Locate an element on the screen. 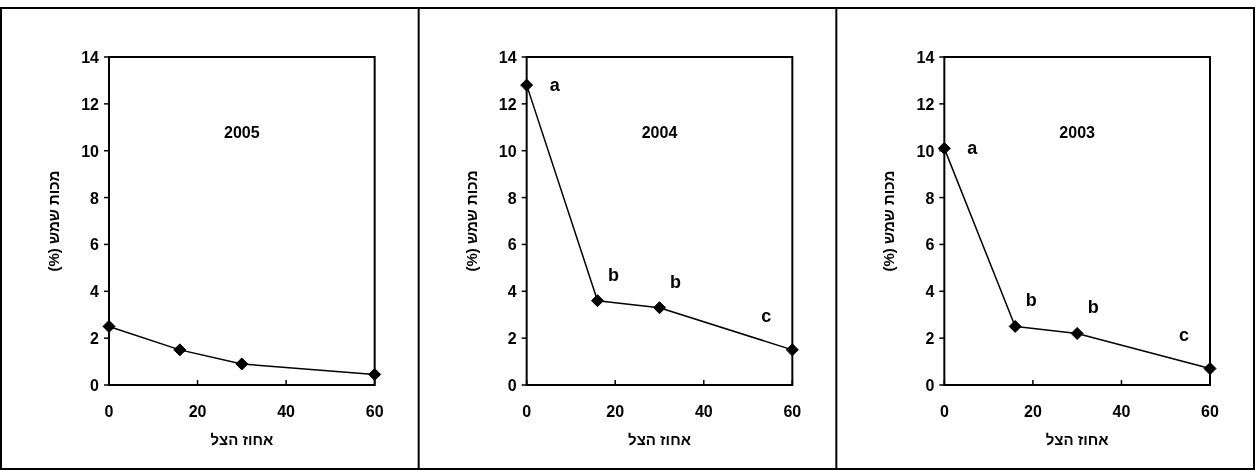 This screenshot has width=1255, height=470. text: 2005 is located at coordinates (242, 132).